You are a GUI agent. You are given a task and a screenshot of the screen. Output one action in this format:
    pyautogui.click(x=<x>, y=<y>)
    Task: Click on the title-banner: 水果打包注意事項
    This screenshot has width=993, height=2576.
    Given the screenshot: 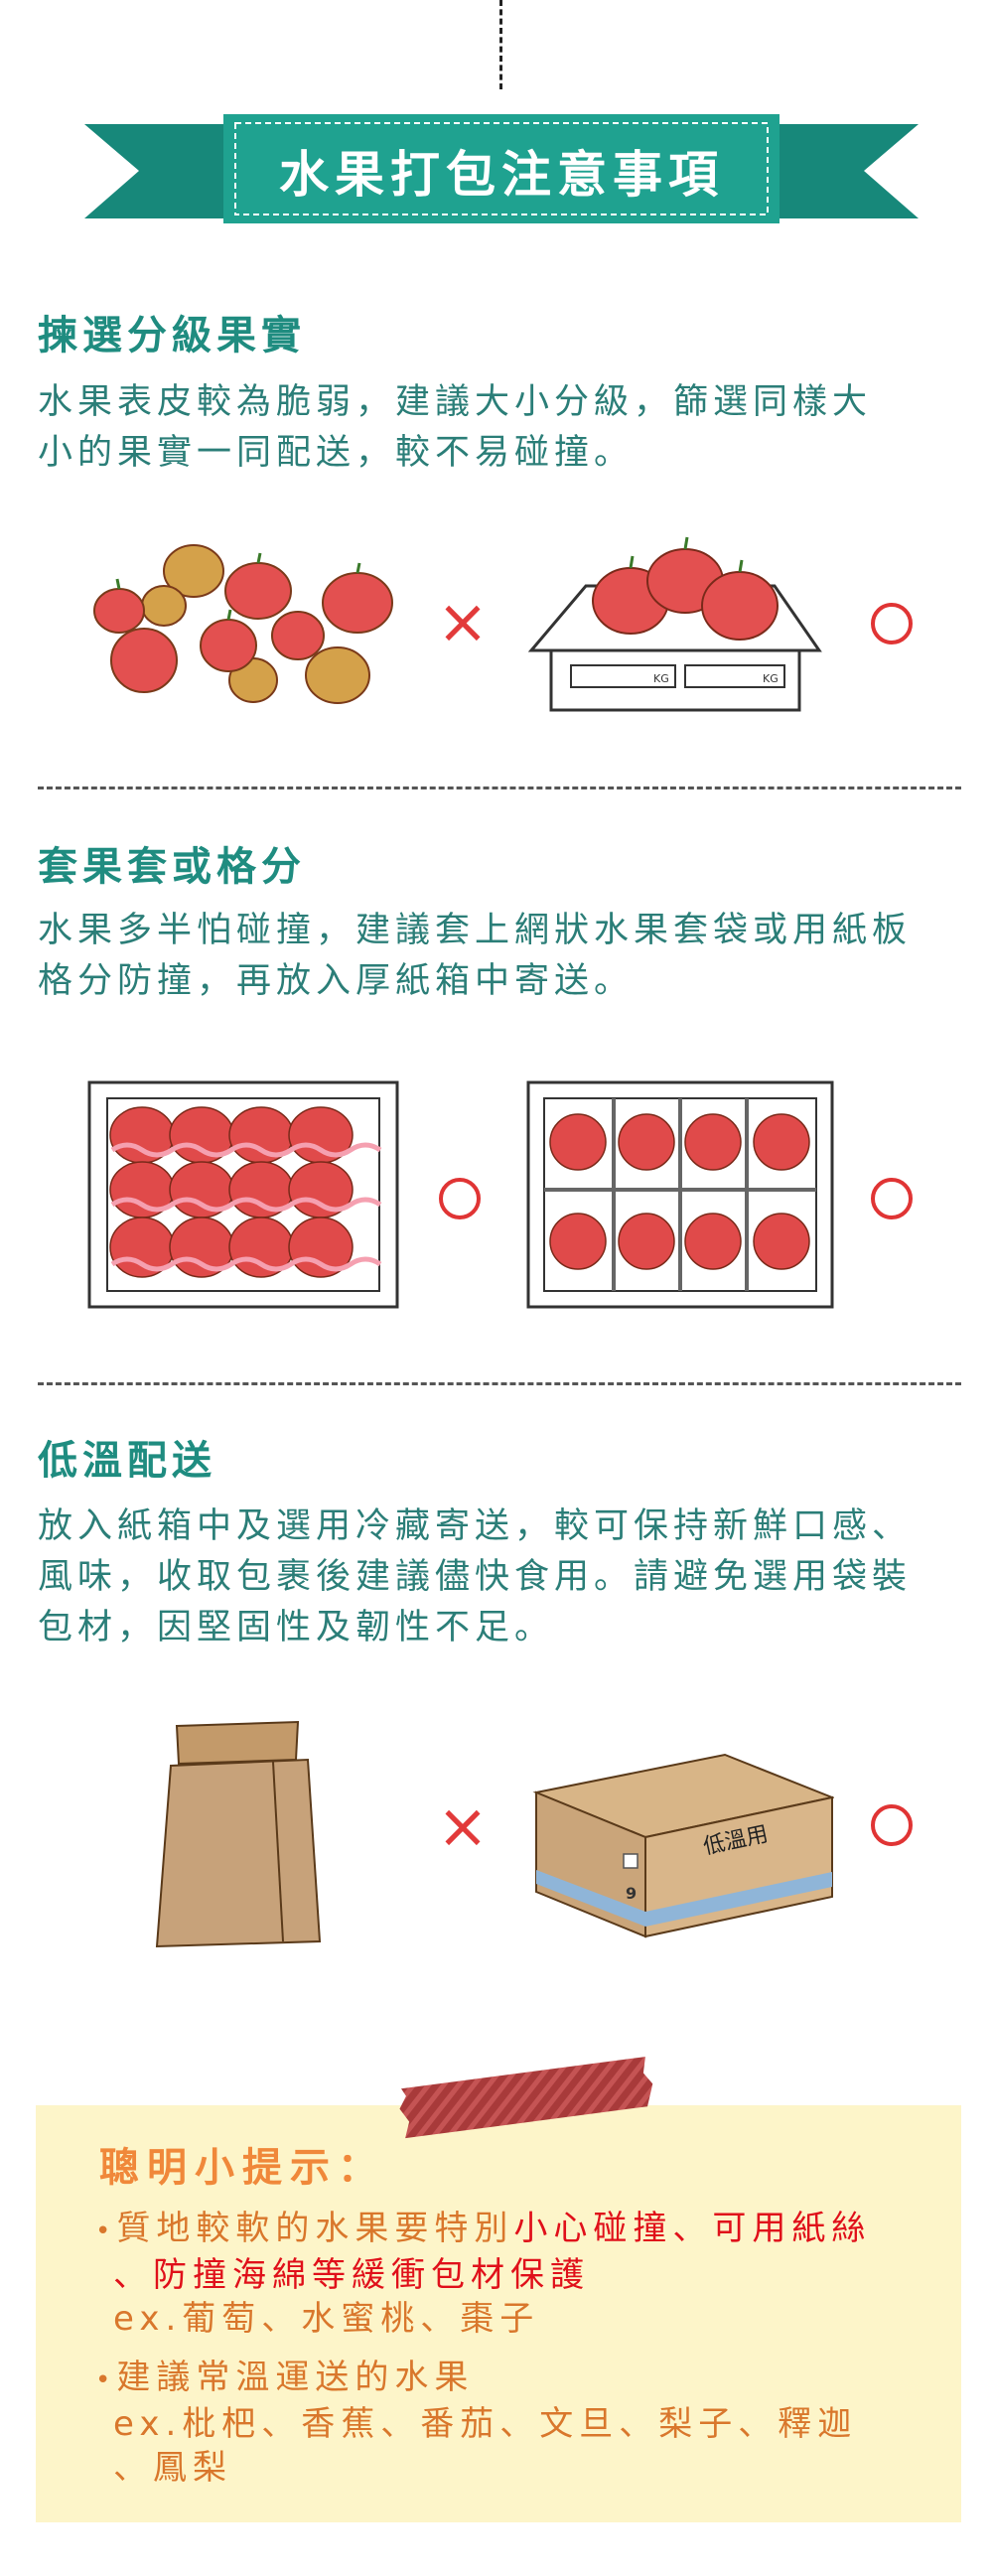 What is the action you would take?
    pyautogui.click(x=501, y=168)
    